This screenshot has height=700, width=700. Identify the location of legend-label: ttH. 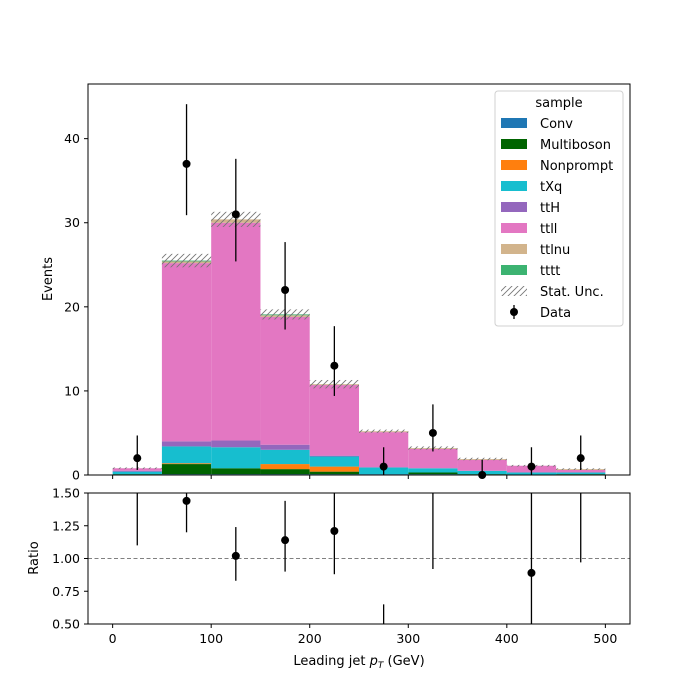
(550, 208).